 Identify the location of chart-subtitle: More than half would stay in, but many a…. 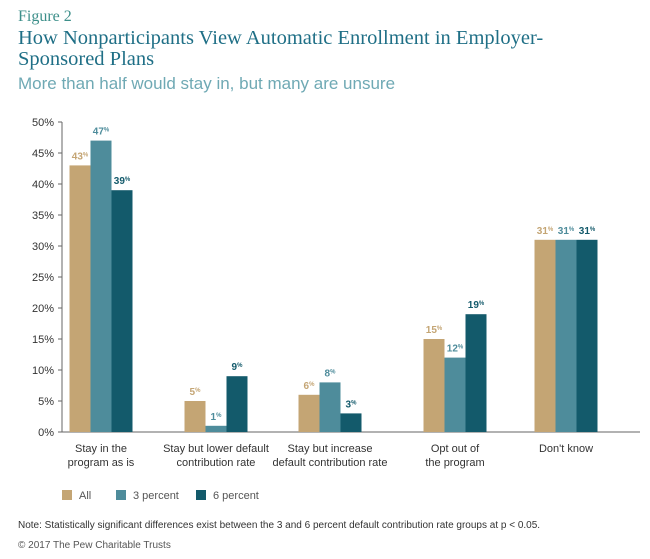
(207, 83).